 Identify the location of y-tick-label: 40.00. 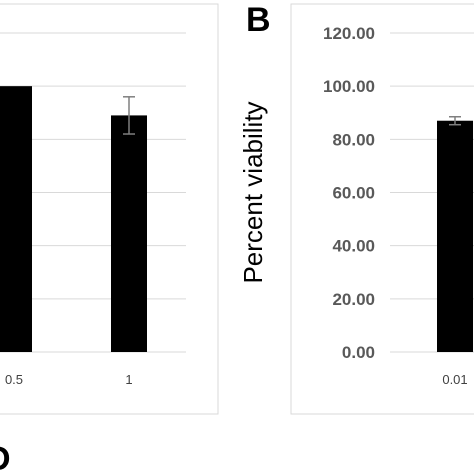
(353, 246).